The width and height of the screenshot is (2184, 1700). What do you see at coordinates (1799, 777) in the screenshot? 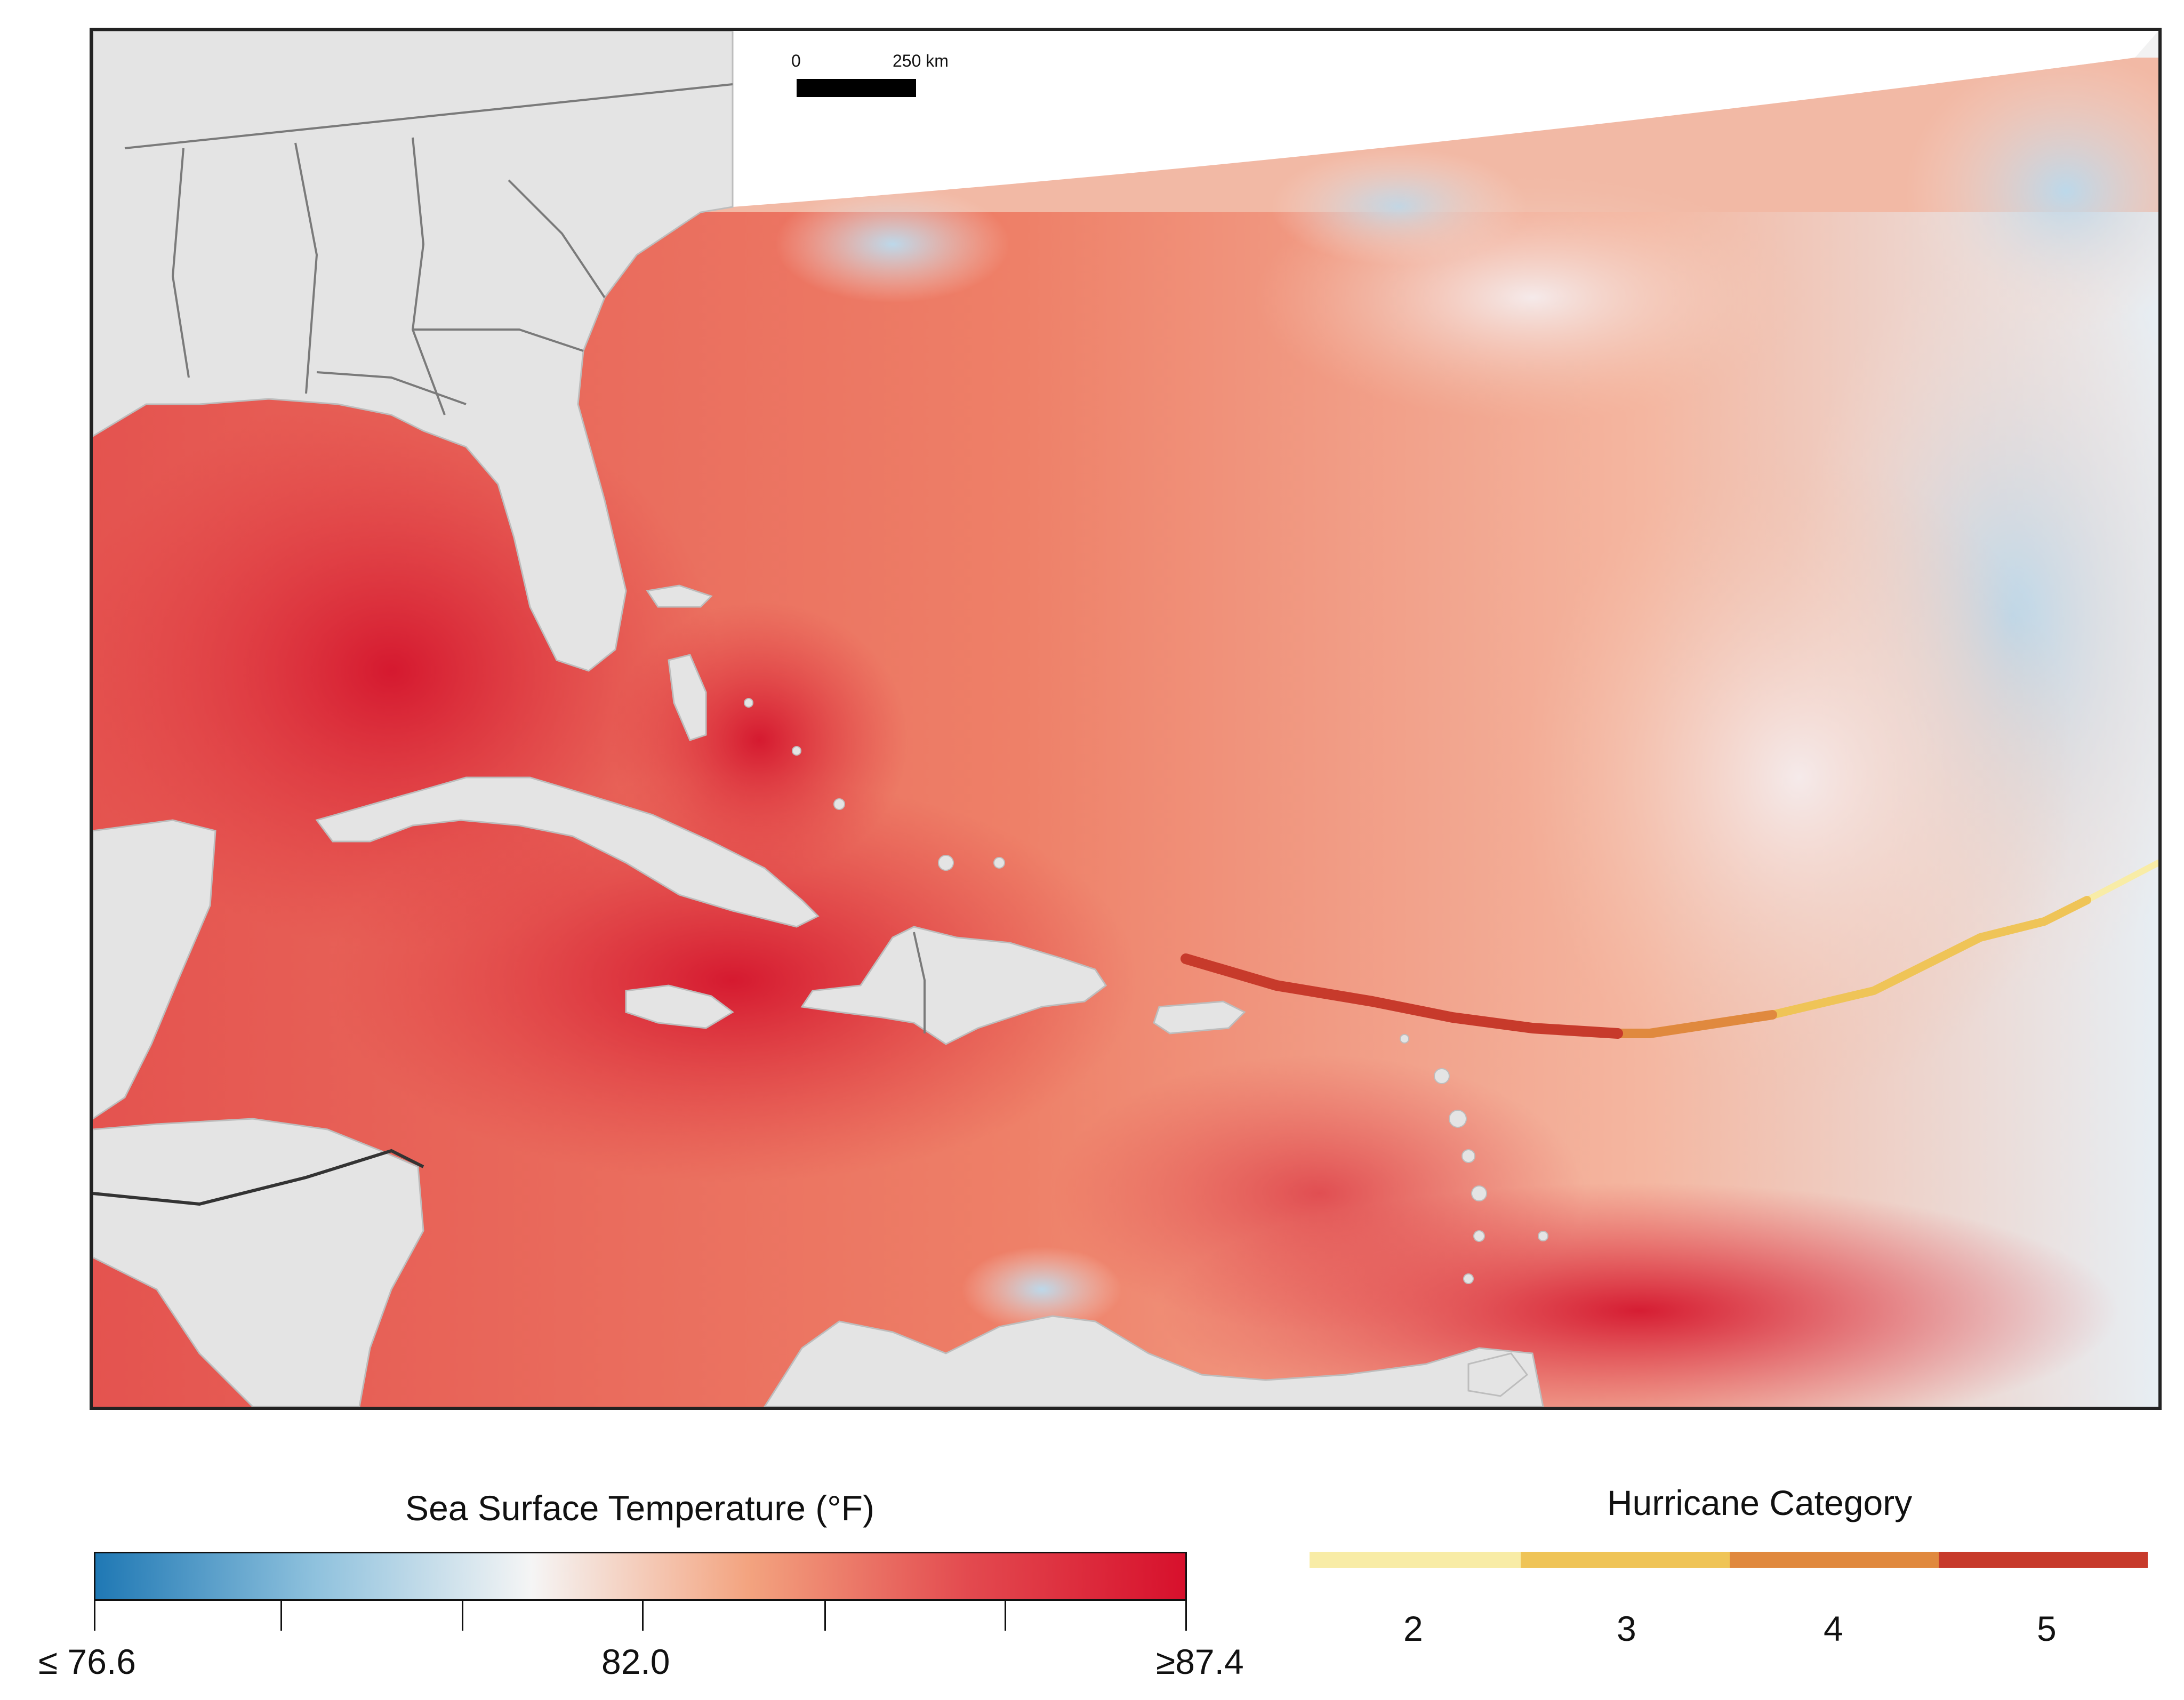
I see `pale-anomaly-central-east` at bounding box center [1799, 777].